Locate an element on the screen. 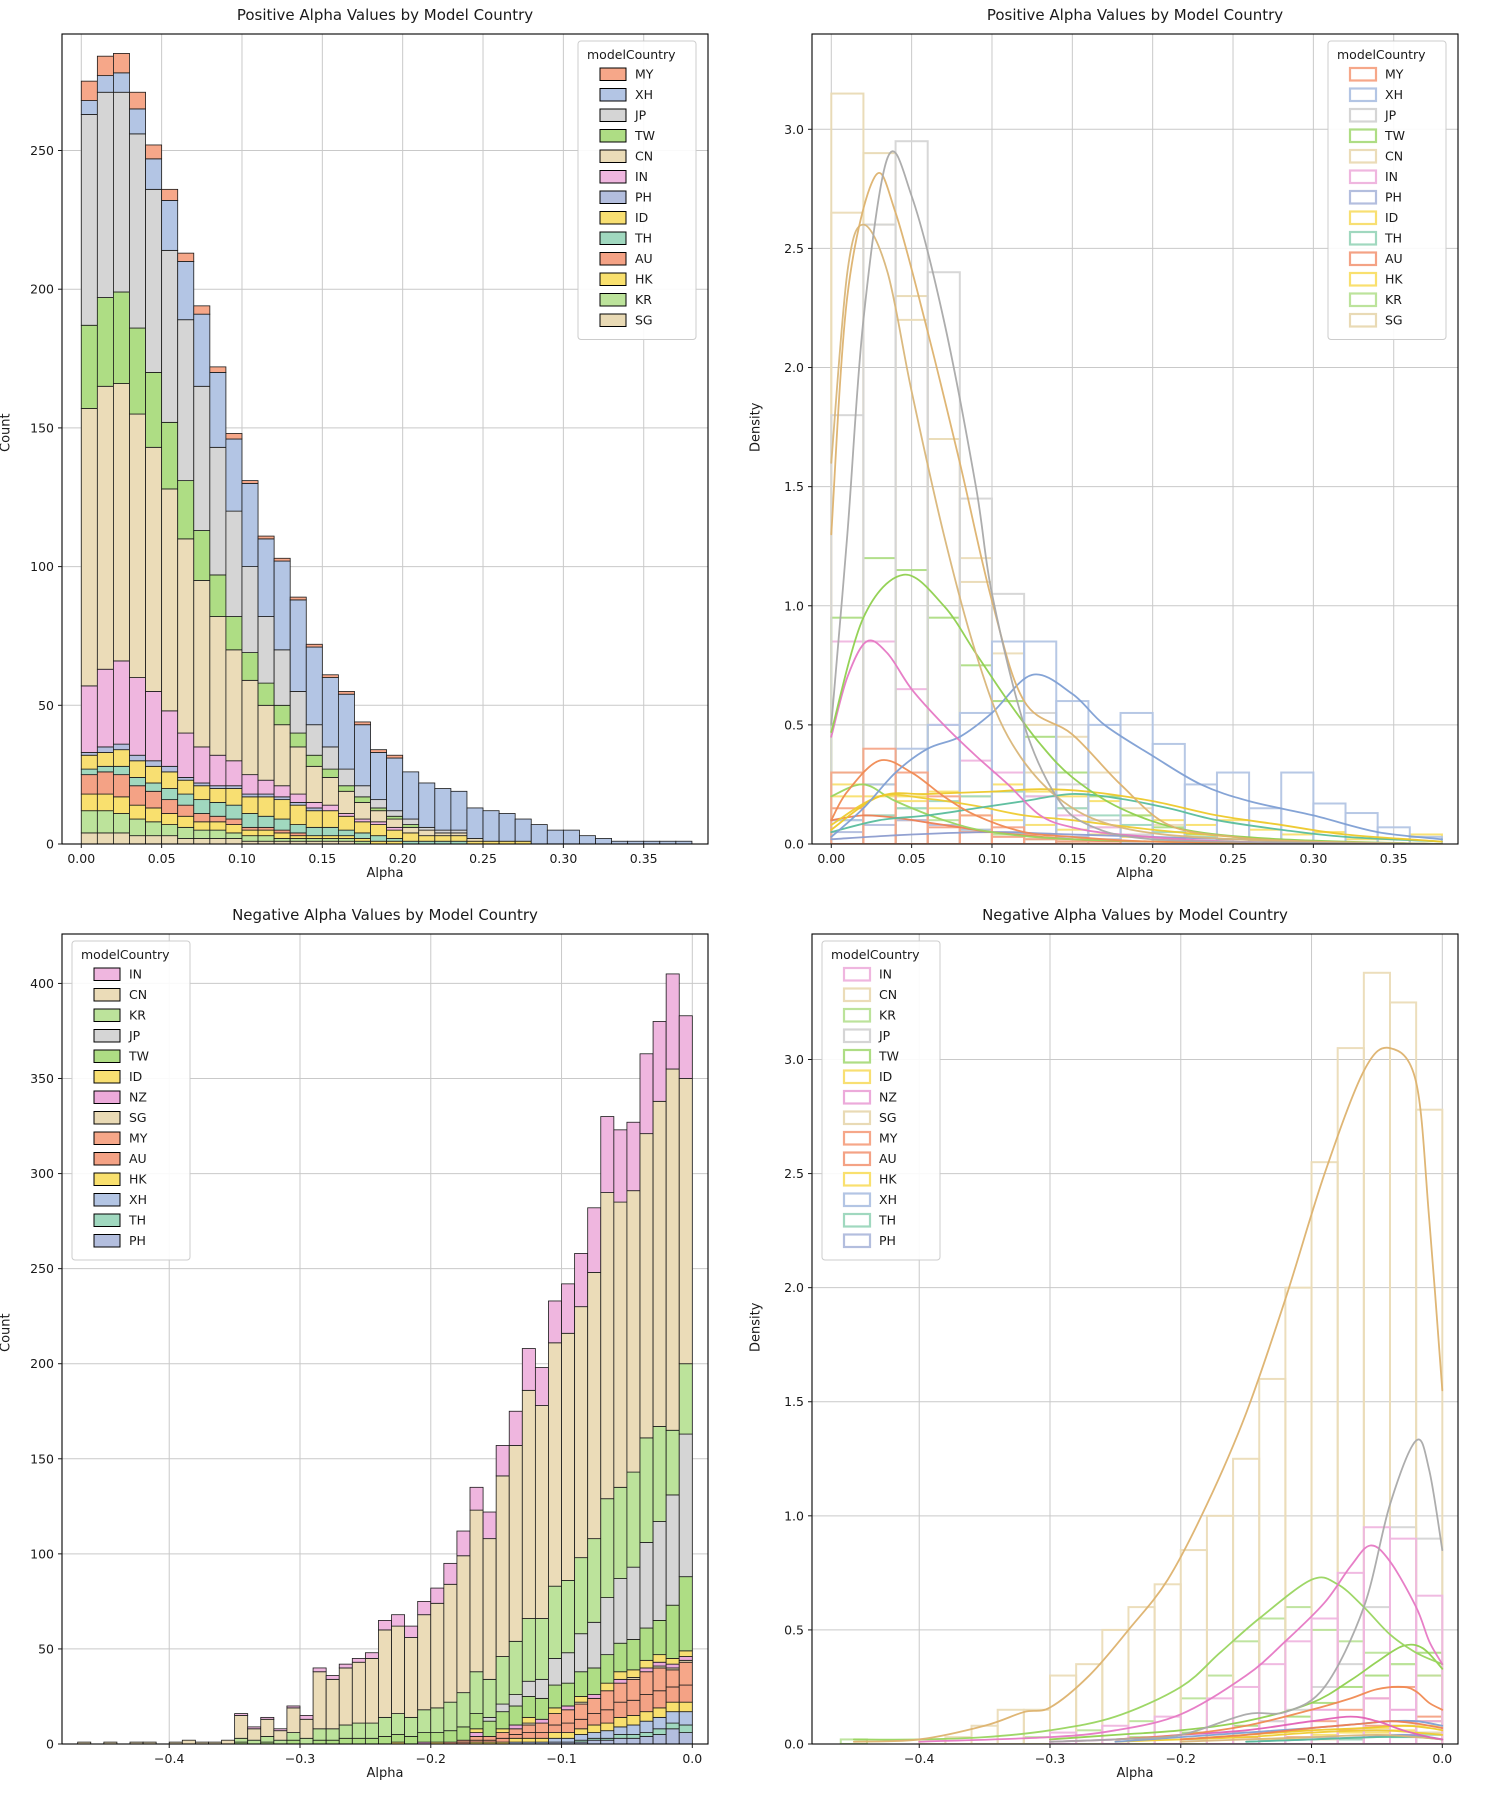 This screenshot has height=1800, width=1500. x-tick-label: 0.25 is located at coordinates (483, 858).